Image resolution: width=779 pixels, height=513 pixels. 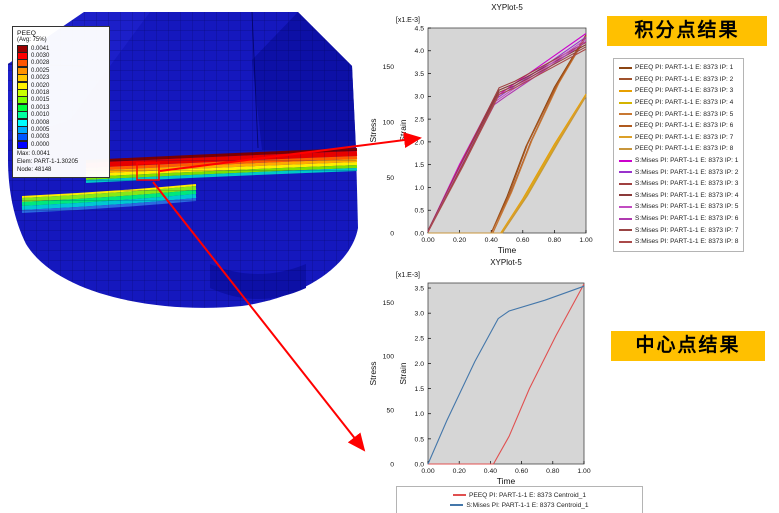 I want to click on contour-legend-entry: 0.0013, so click(x=61, y=107).